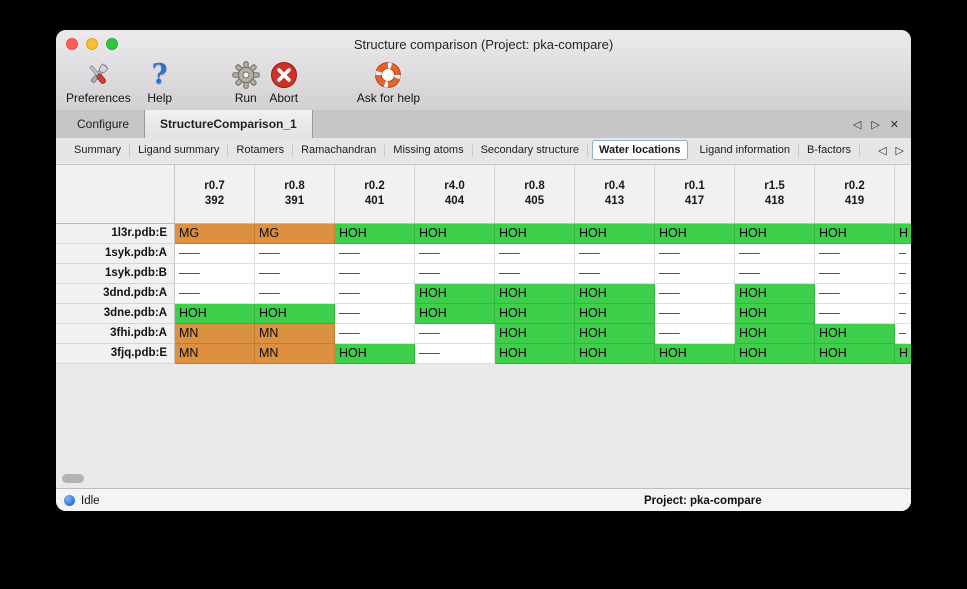  I want to click on scrollbar-thumb, so click(73, 478).